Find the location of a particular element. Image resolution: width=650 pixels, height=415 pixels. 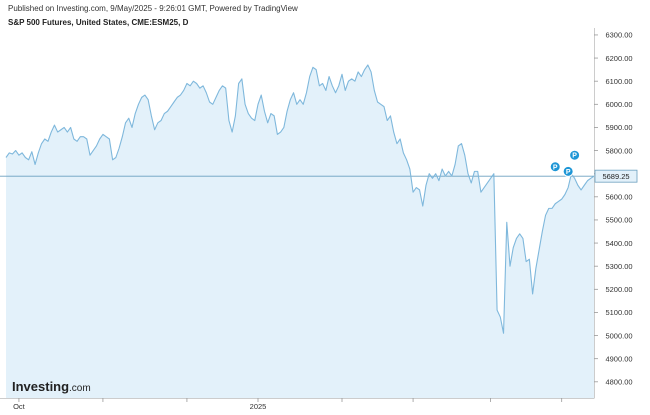

price-tick-label: 5500.00 is located at coordinates (618, 220).